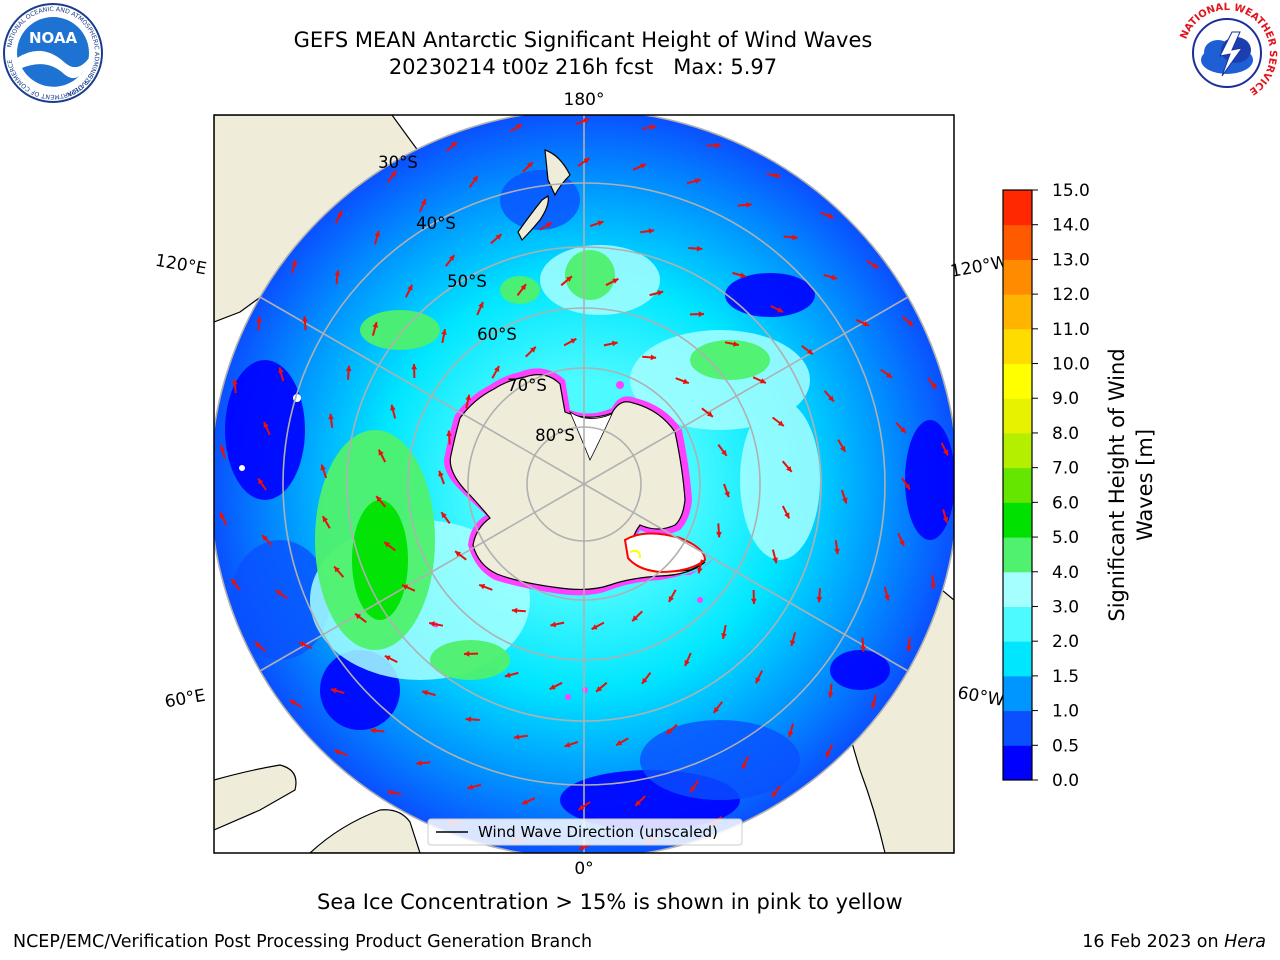  Describe the element at coordinates (1065, 712) in the screenshot. I see `colorbar-tick-label: 1.0` at that location.